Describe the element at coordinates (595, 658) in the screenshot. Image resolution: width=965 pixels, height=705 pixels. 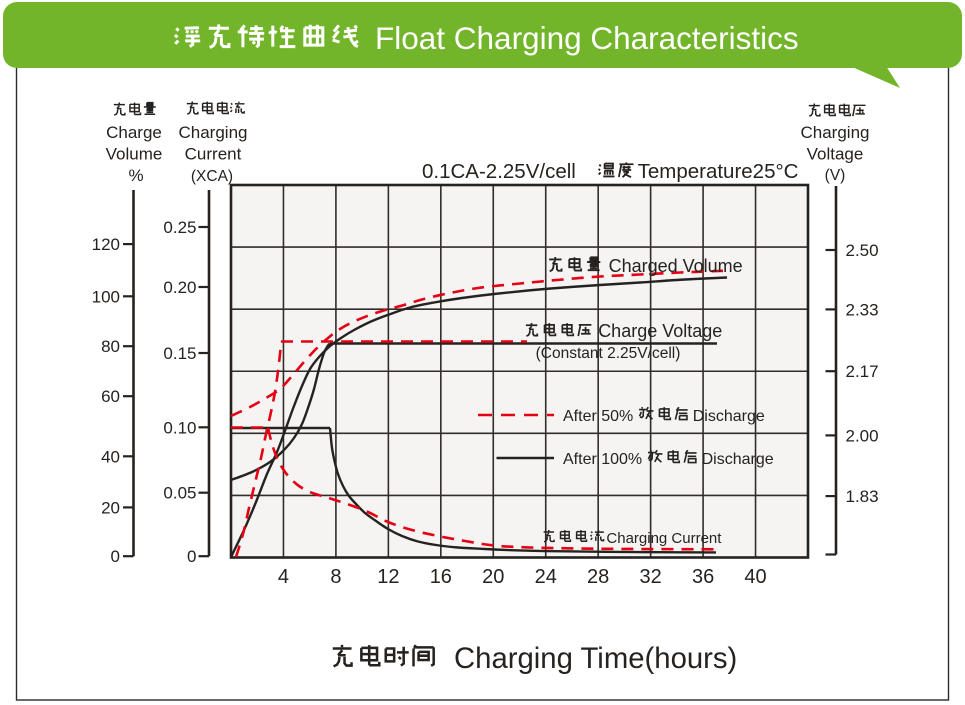
I see `svg-text: Charging Time(hours)` at that location.